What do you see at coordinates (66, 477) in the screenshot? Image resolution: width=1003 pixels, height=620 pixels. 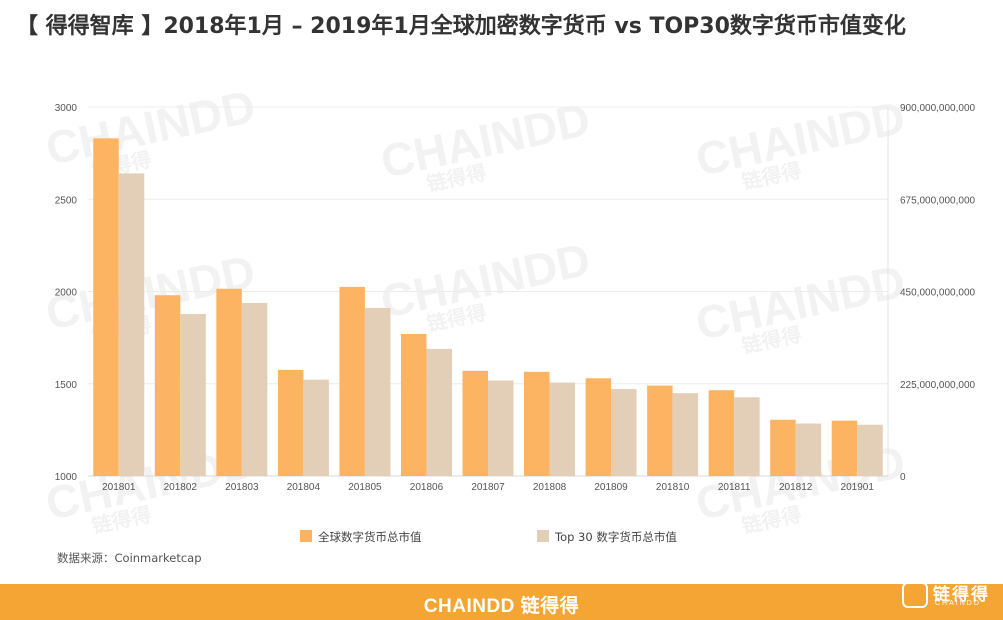 I see `left-tick-label: 1000` at bounding box center [66, 477].